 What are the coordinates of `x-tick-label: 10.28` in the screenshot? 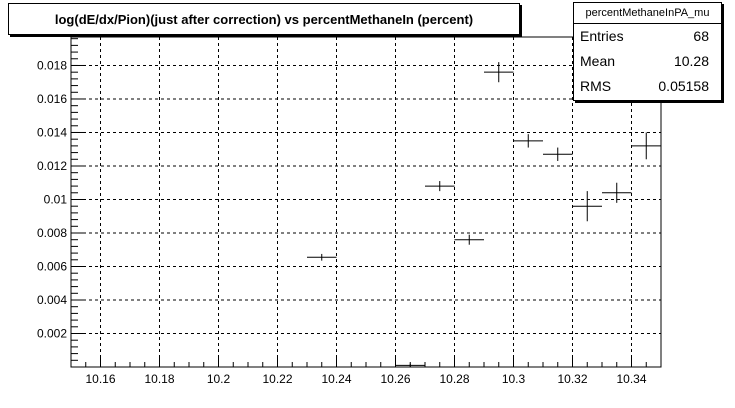 It's located at (454, 379).